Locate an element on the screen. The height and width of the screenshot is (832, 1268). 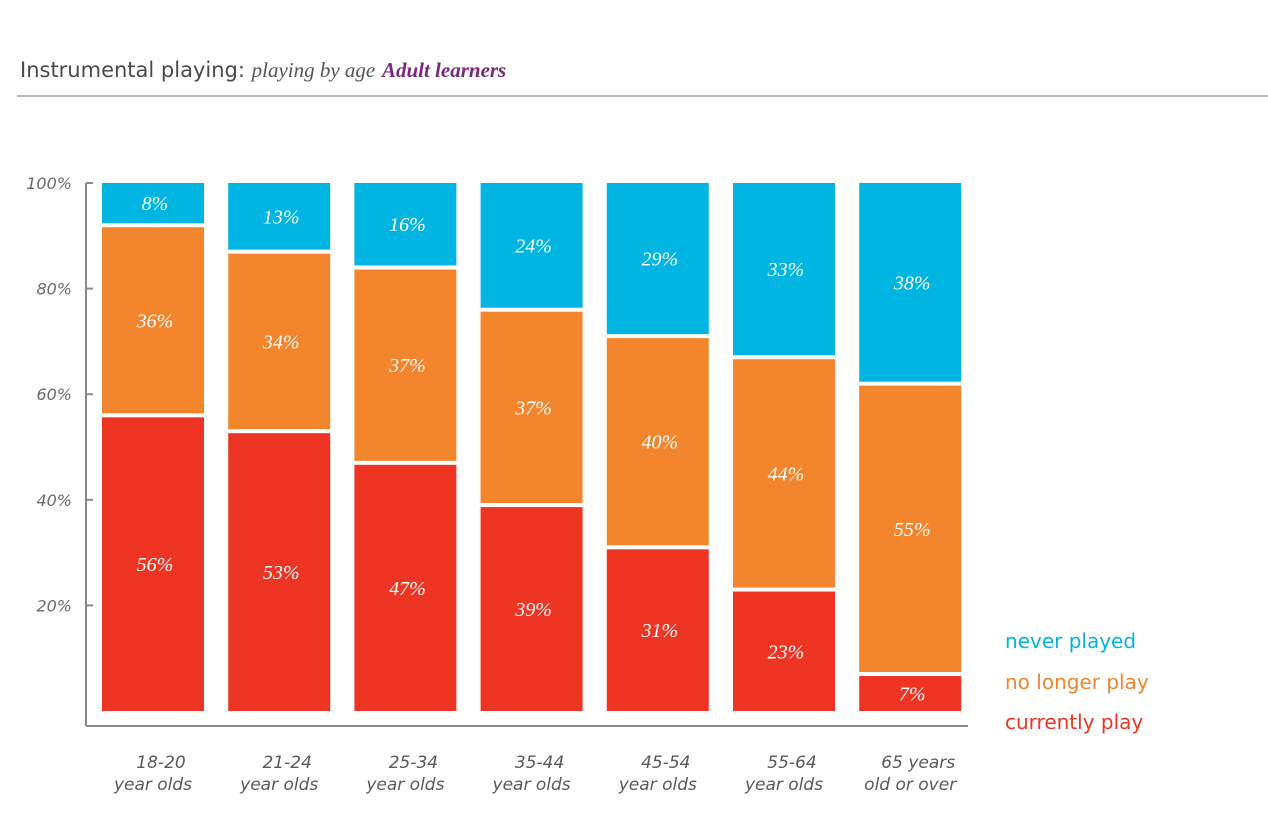
data-label: 16% is located at coordinates (407, 225).